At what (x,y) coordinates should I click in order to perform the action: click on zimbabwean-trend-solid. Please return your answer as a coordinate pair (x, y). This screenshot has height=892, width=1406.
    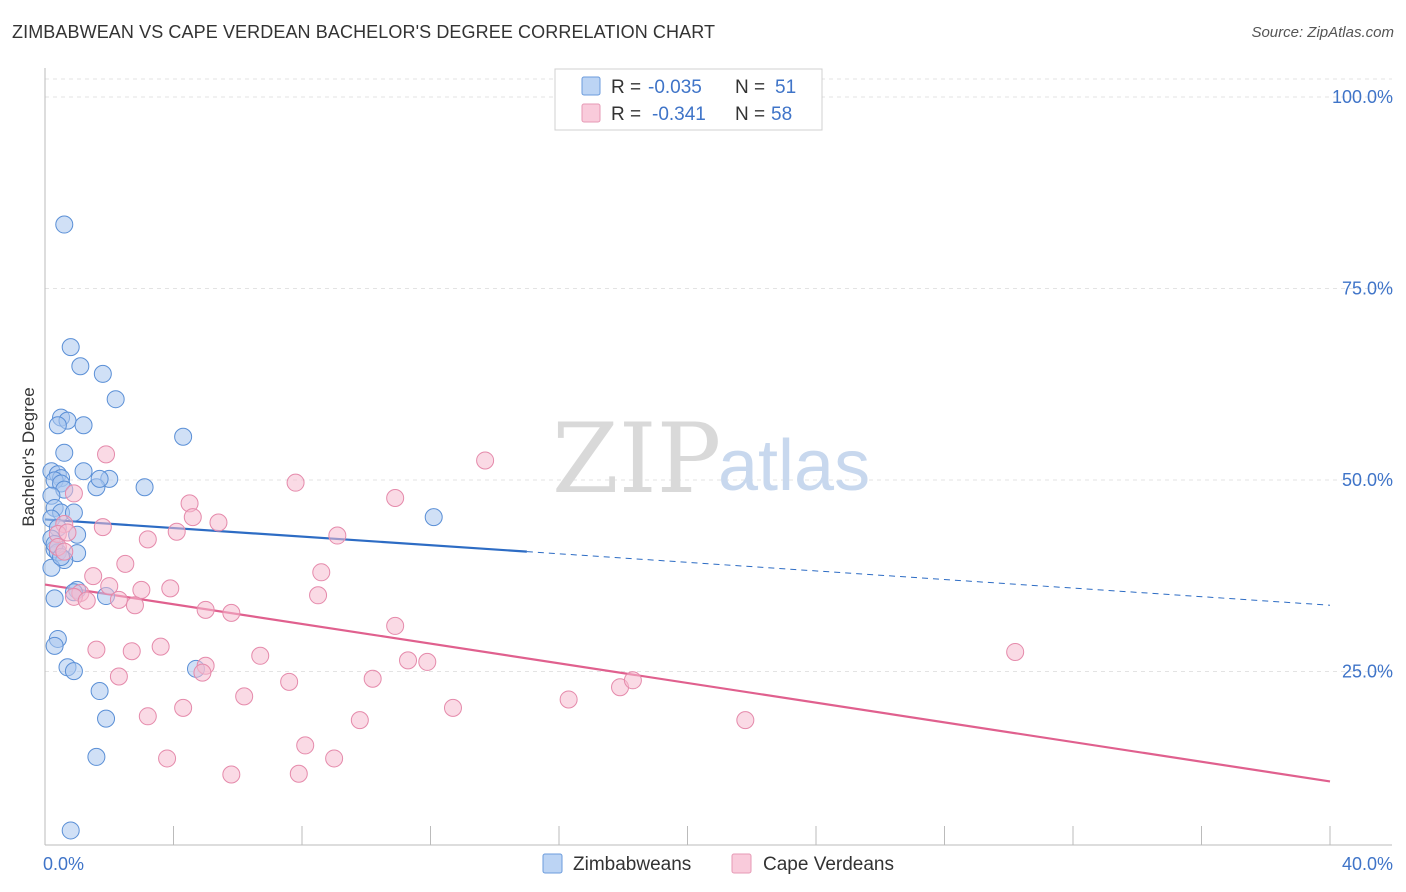
    Looking at the image, I should click on (285, 535).